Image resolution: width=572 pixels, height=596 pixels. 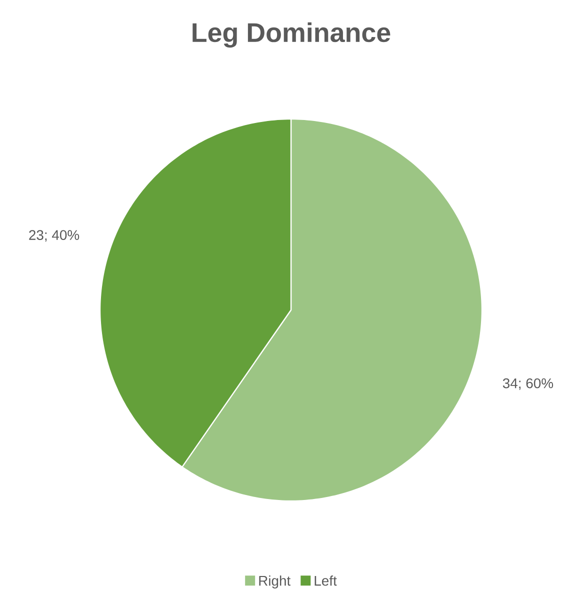 What do you see at coordinates (291, 35) in the screenshot?
I see `chart-title: Leg Dominance` at bounding box center [291, 35].